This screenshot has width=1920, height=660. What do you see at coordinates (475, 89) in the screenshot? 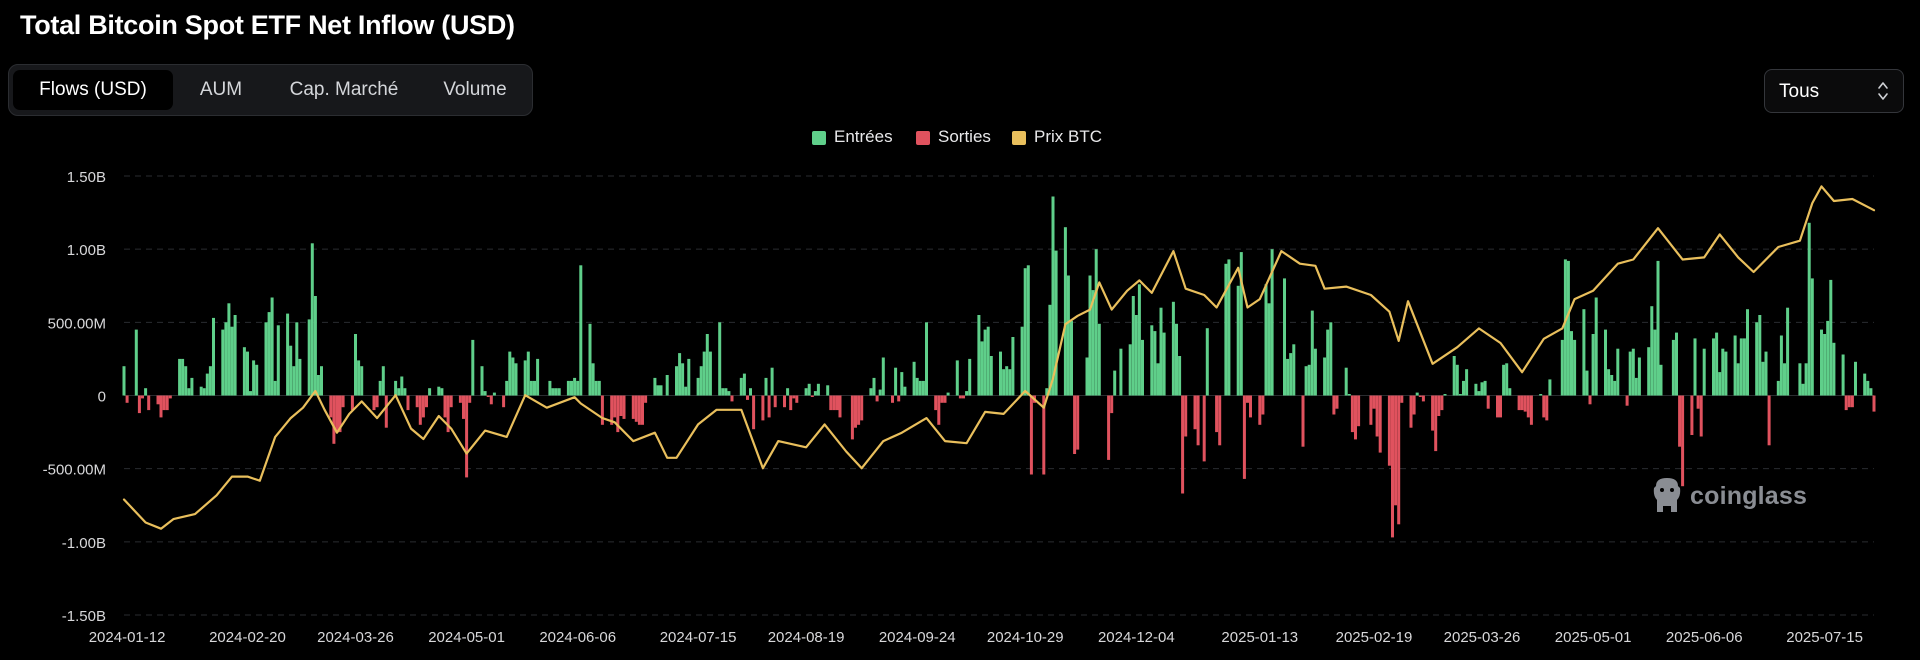
I see `tab-volume: Volume` at bounding box center [475, 89].